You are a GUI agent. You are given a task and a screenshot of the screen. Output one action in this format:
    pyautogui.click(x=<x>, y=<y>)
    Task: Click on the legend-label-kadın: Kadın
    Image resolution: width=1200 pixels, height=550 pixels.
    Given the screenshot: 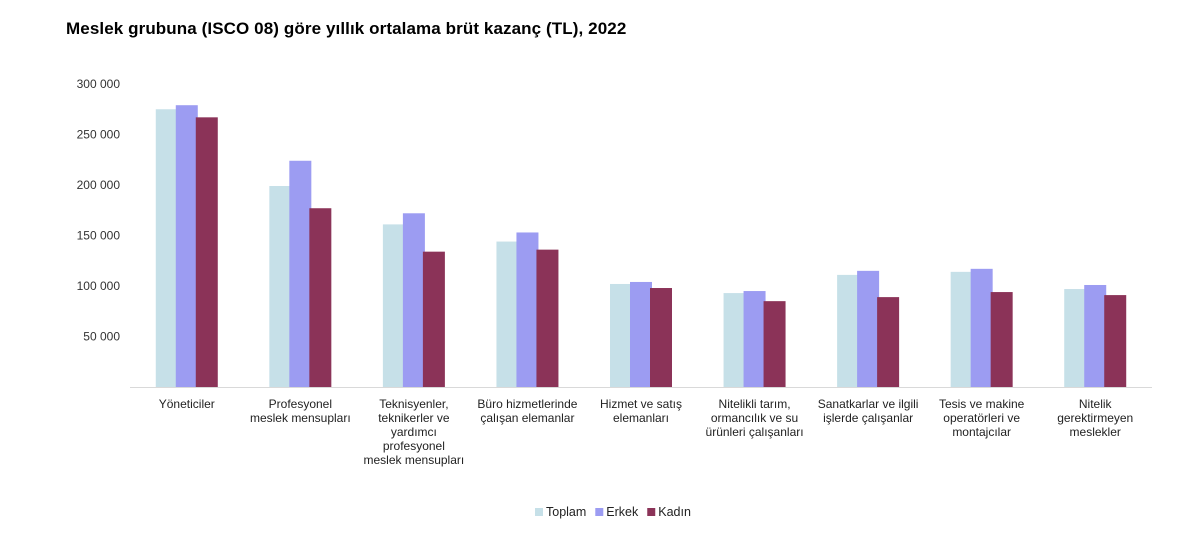 What is the action you would take?
    pyautogui.click(x=674, y=512)
    